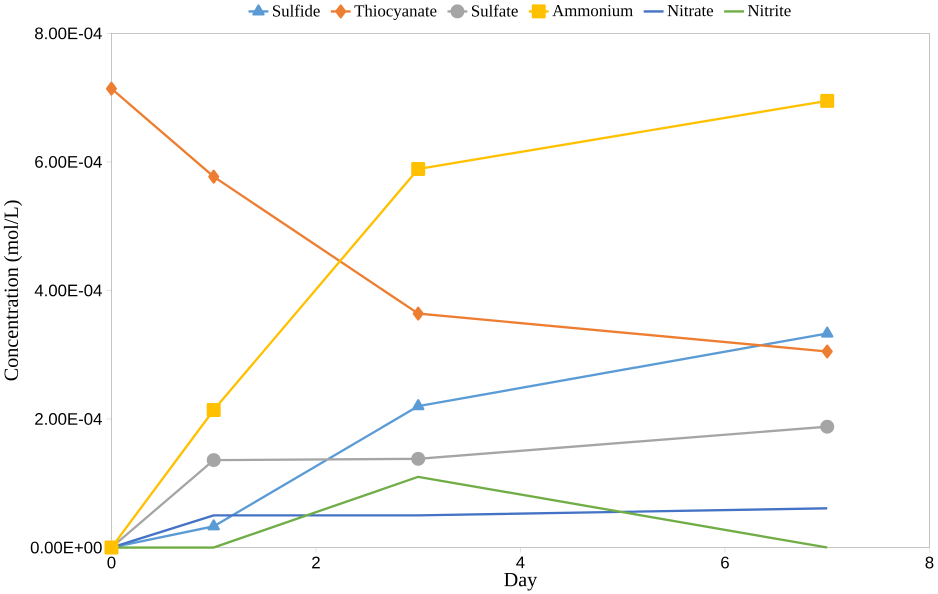 This screenshot has height=594, width=938. I want to click on y-tick-label: 4.00E-04, so click(68, 290).